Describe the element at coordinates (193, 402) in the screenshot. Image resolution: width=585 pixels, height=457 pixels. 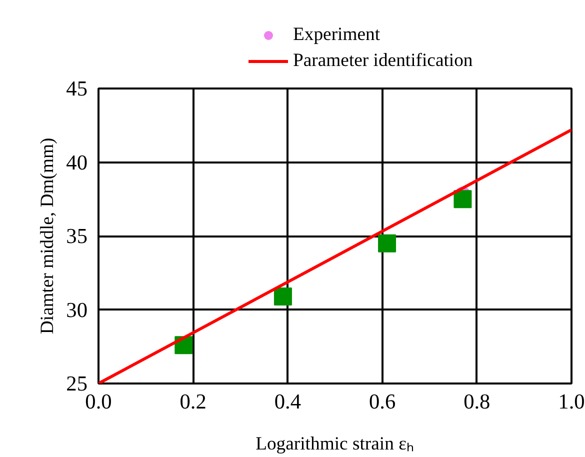
I see `x-tick-label: 0.2` at that location.